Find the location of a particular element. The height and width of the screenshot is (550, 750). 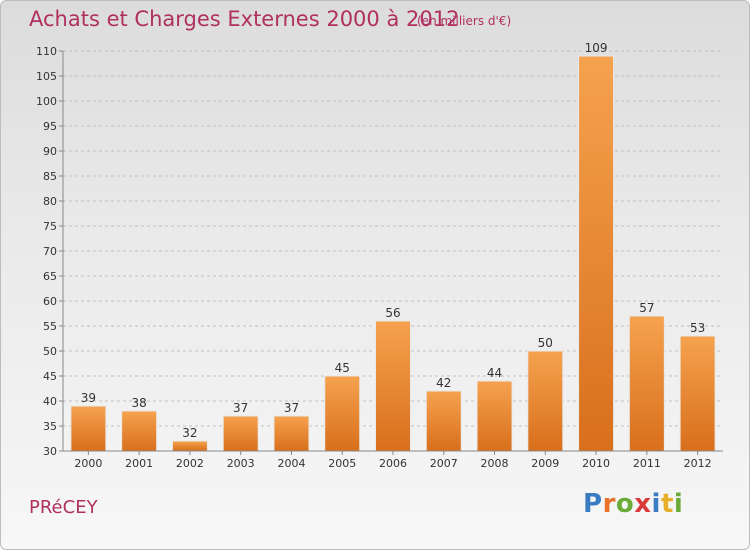

bar-2004 is located at coordinates (291, 433).